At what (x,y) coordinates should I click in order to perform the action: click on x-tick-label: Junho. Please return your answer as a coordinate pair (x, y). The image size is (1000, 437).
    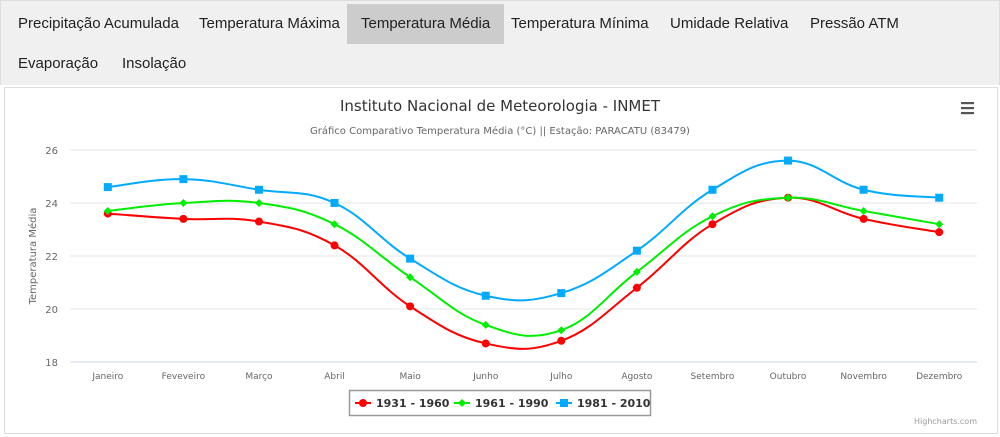
    Looking at the image, I should click on (485, 377).